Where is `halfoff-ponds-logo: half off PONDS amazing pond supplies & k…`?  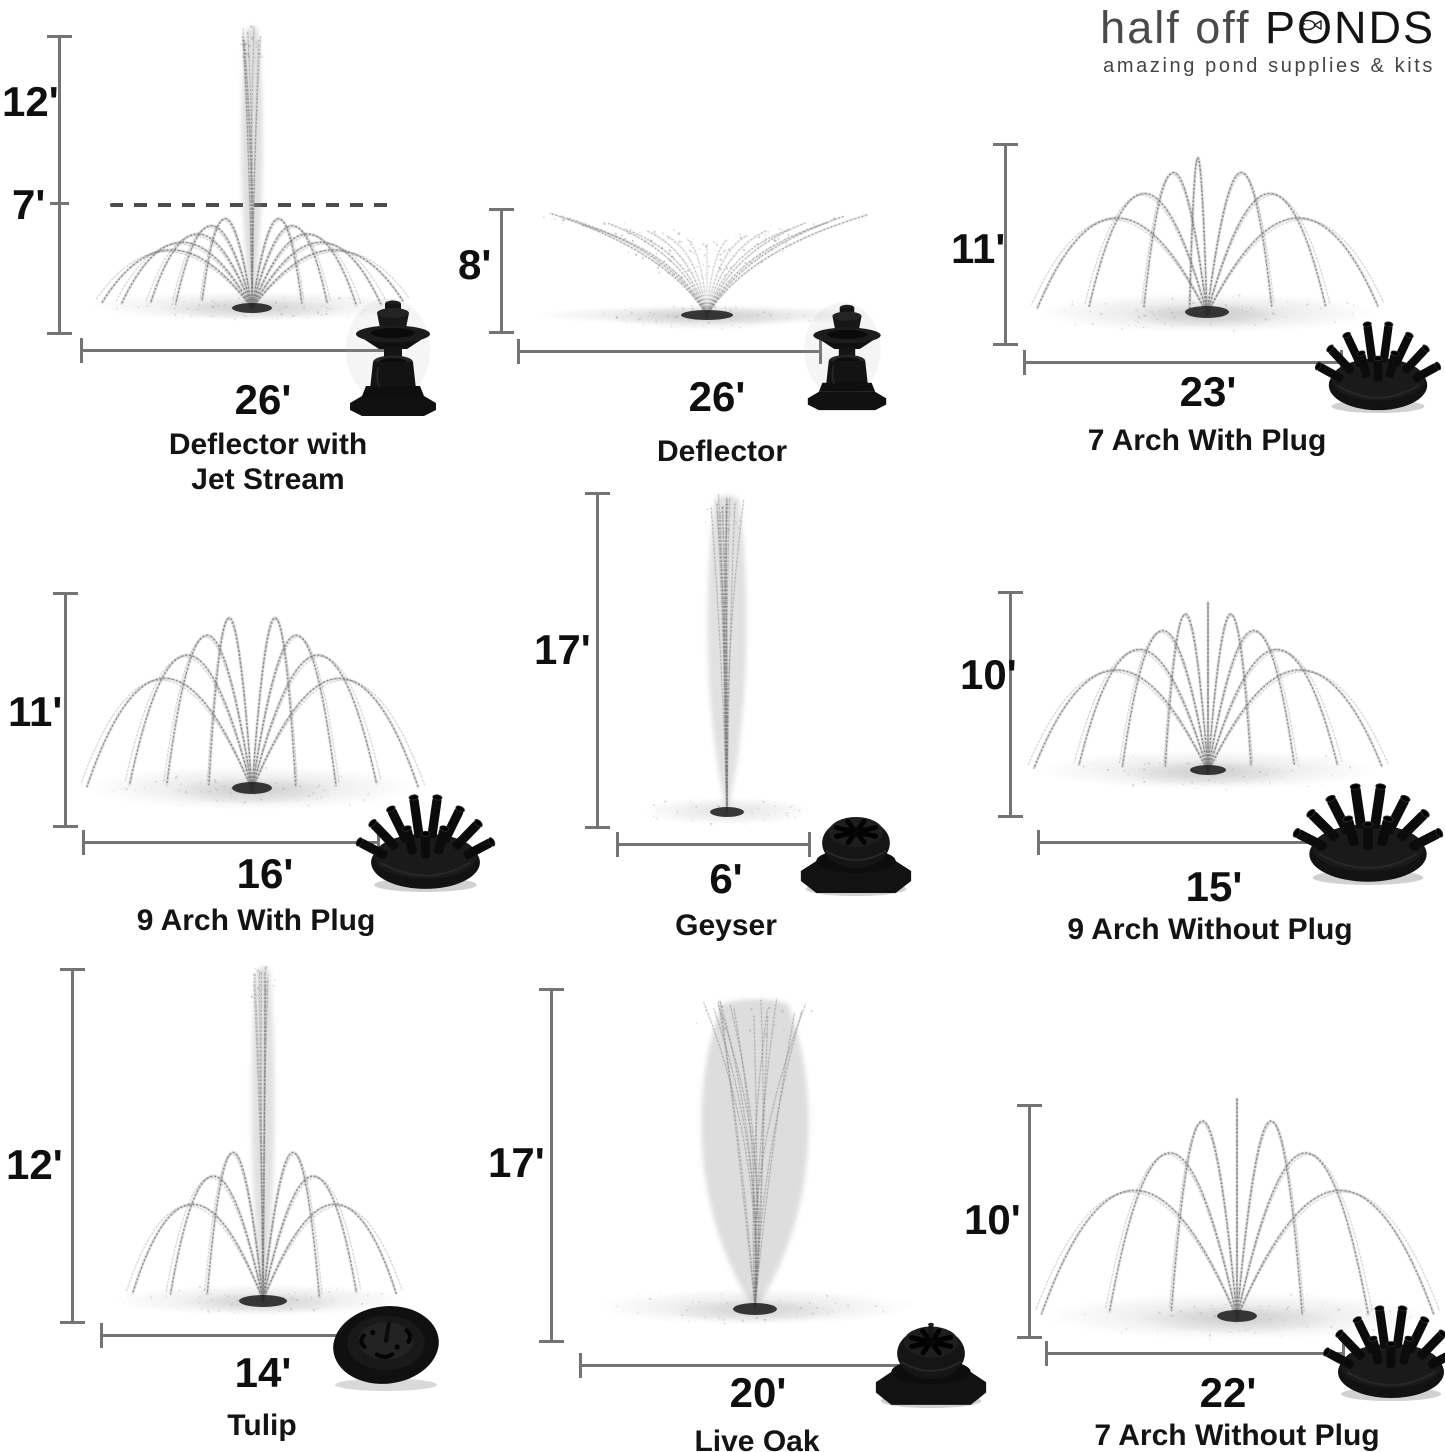
halfoff-ponds-logo: half off PONDS amazing pond supplies & k… is located at coordinates (1245, 40).